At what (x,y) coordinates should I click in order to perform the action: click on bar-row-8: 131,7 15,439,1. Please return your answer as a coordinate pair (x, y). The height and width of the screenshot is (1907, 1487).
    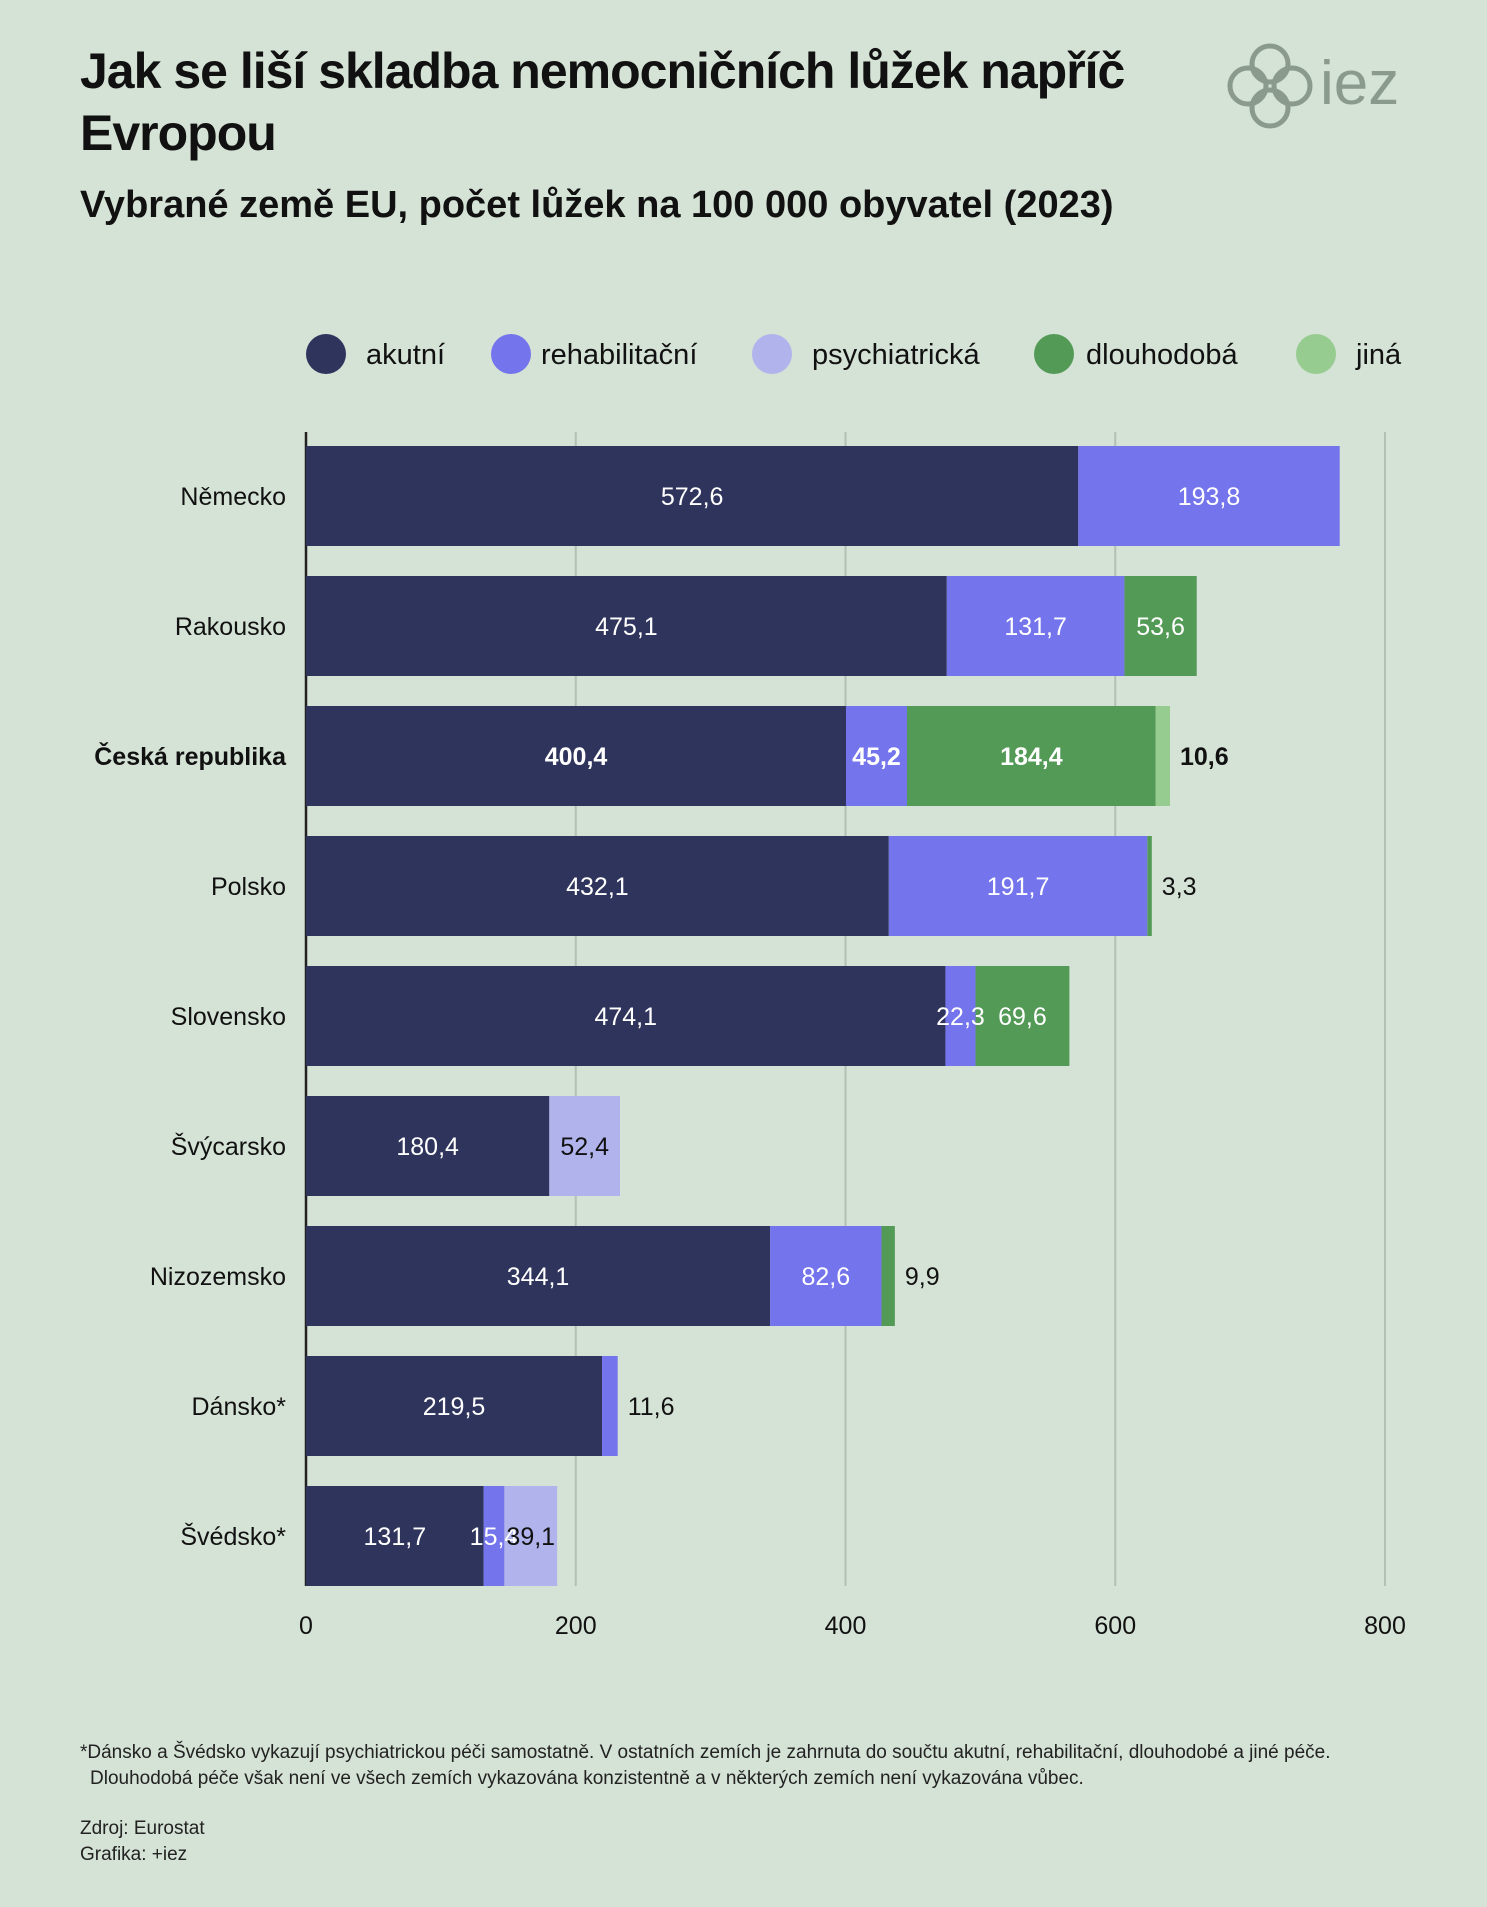
    Looking at the image, I should click on (432, 1536).